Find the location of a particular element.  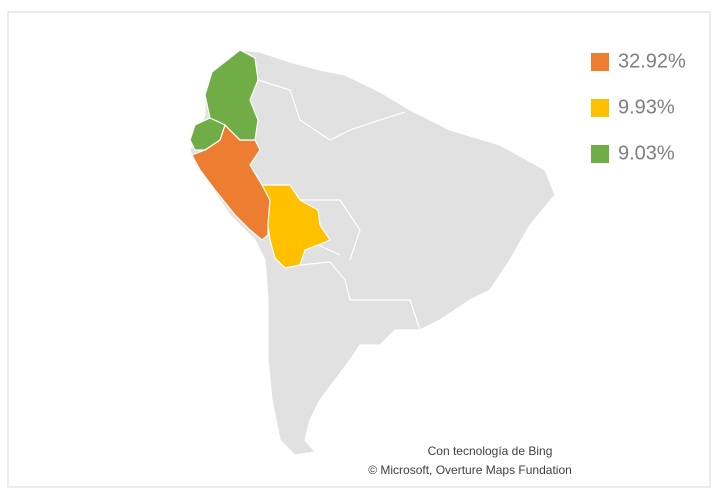

border is located at coordinates (339, 205).